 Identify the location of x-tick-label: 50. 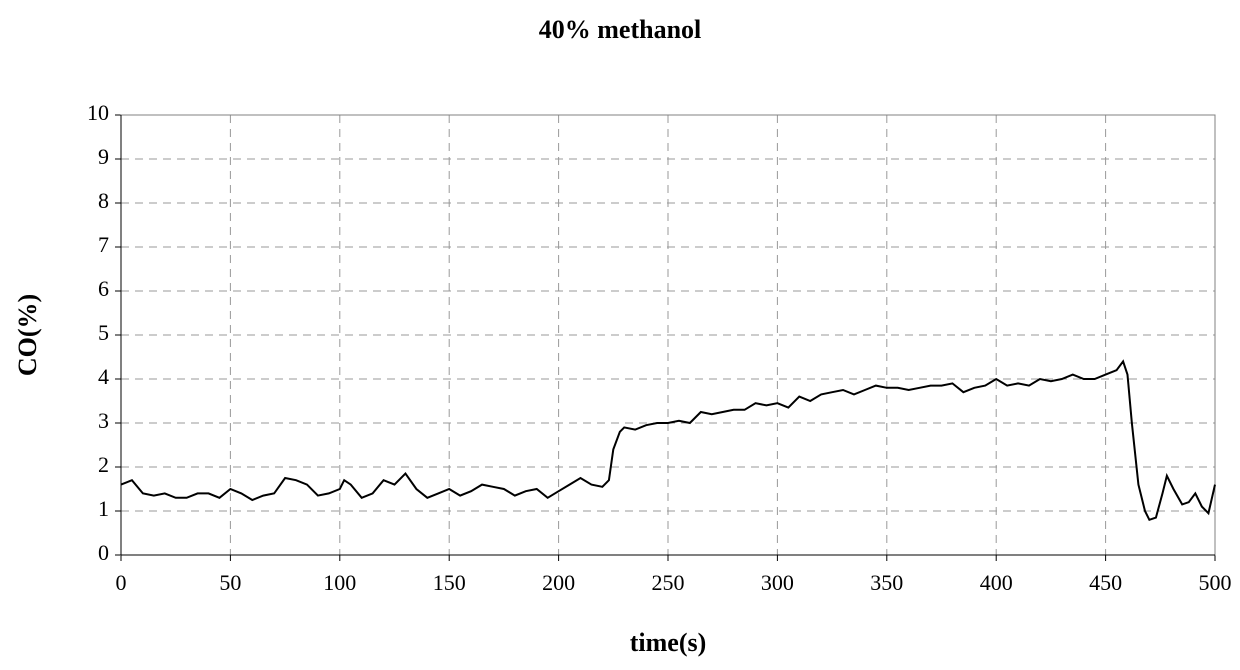
(230, 582).